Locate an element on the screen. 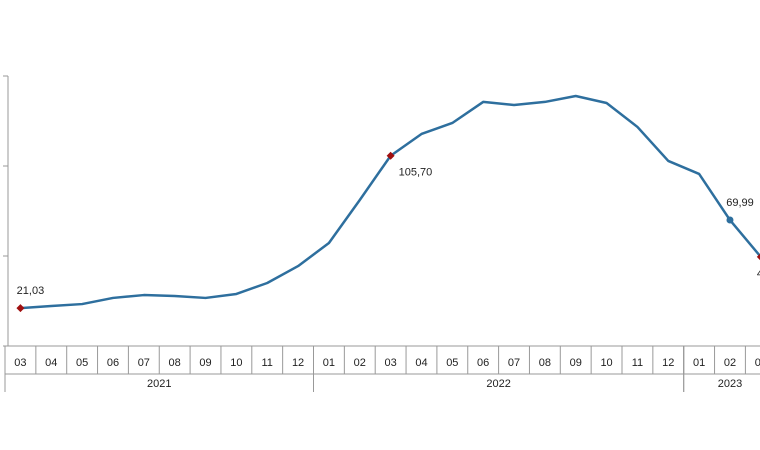  data-label: 105,70 is located at coordinates (416, 173).